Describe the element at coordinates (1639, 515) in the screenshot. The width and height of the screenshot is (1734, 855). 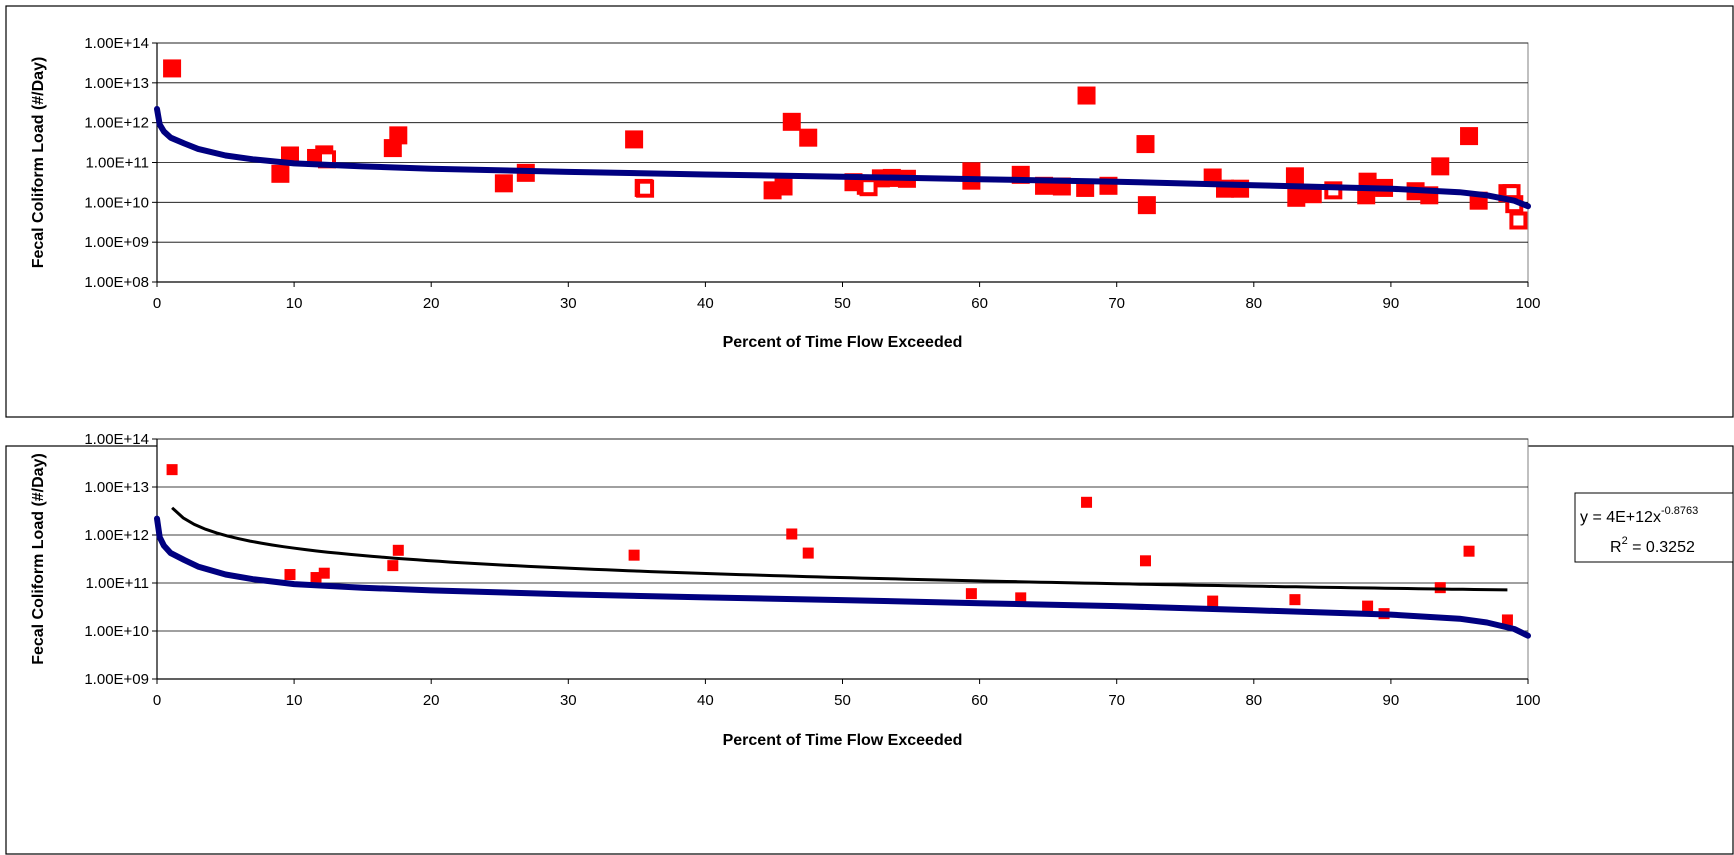
I see `trendline-equation: y = 4E+12x-0.8763` at that location.